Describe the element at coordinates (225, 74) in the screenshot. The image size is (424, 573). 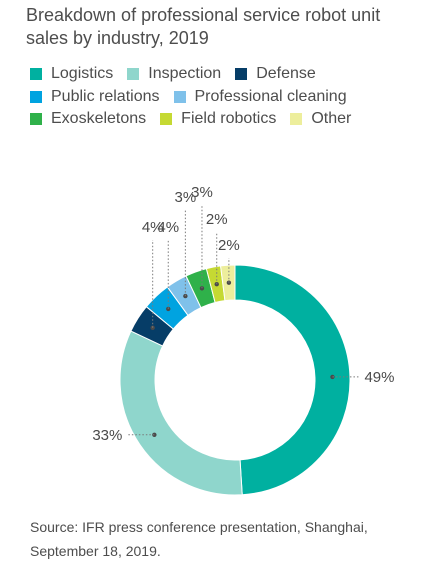
I see `legend-row: Logistics Inspection Defense` at that location.